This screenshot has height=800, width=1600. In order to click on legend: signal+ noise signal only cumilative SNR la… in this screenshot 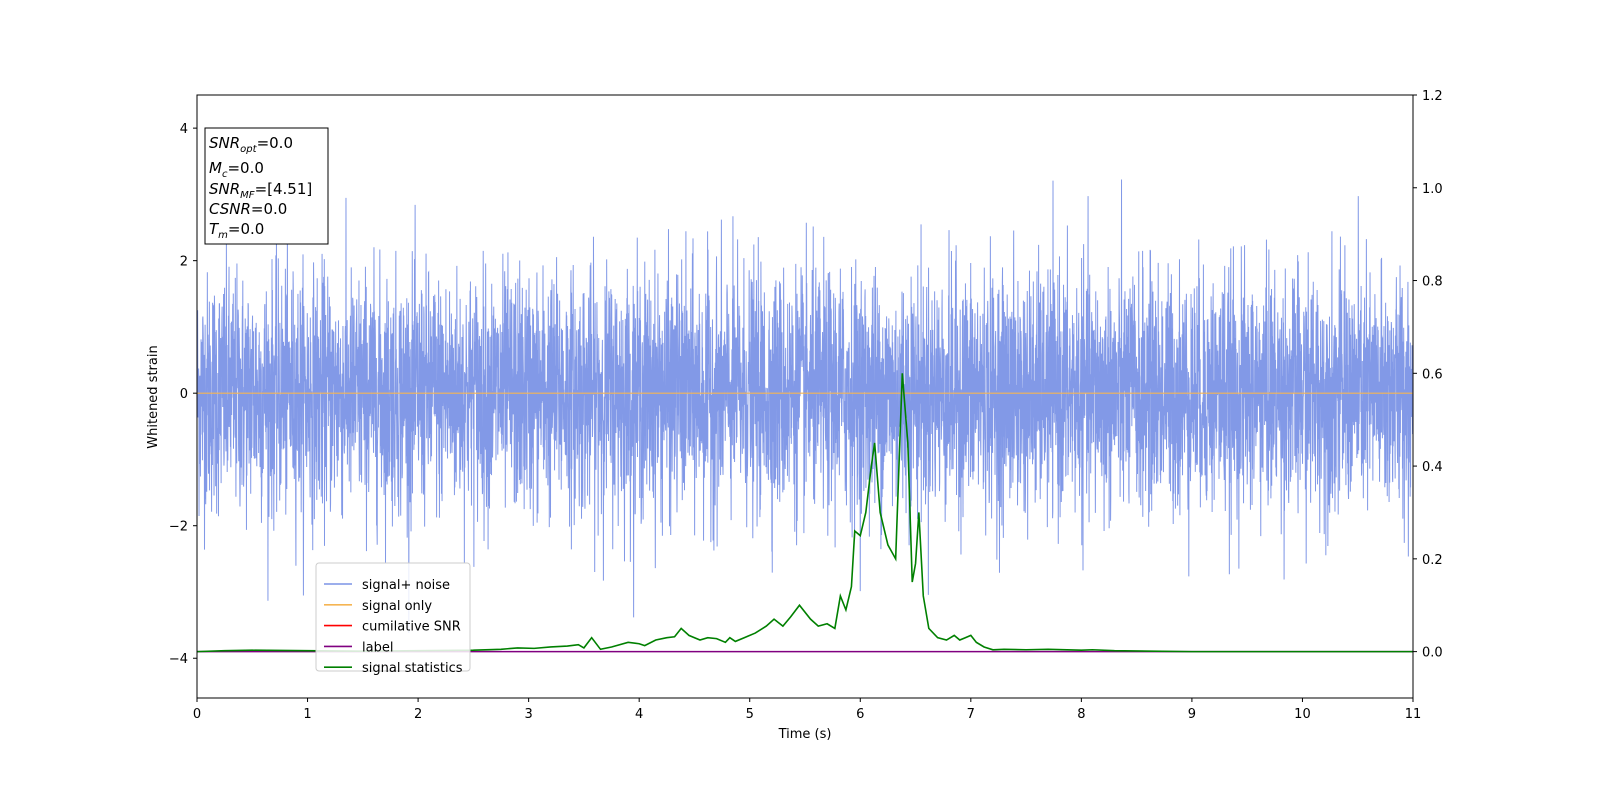, I will do `click(393, 619)`.